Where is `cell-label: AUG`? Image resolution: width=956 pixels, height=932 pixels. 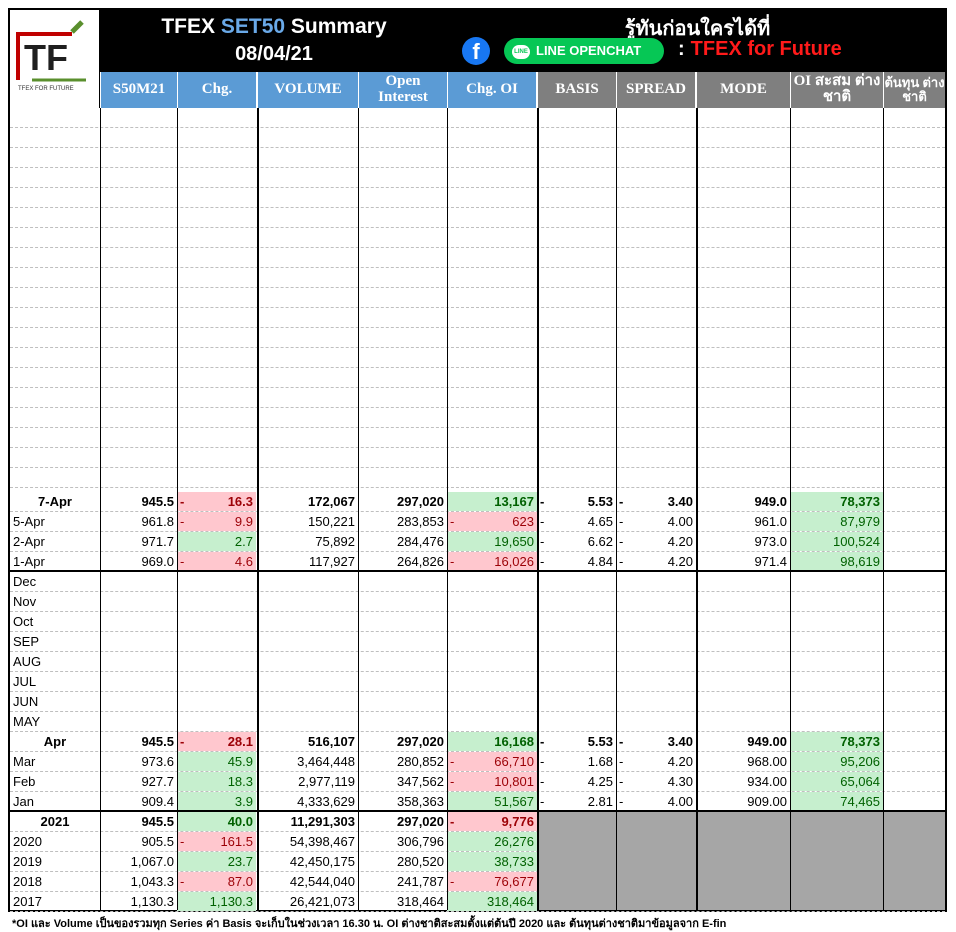
cell-label: AUG is located at coordinates (27, 661).